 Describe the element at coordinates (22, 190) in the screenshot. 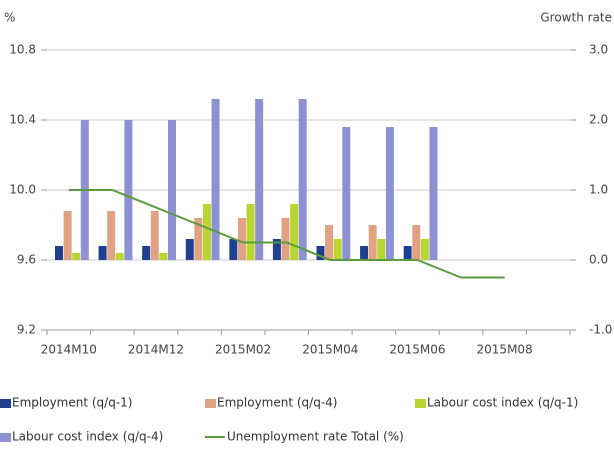

I see `y-tick-label: 10.0` at that location.